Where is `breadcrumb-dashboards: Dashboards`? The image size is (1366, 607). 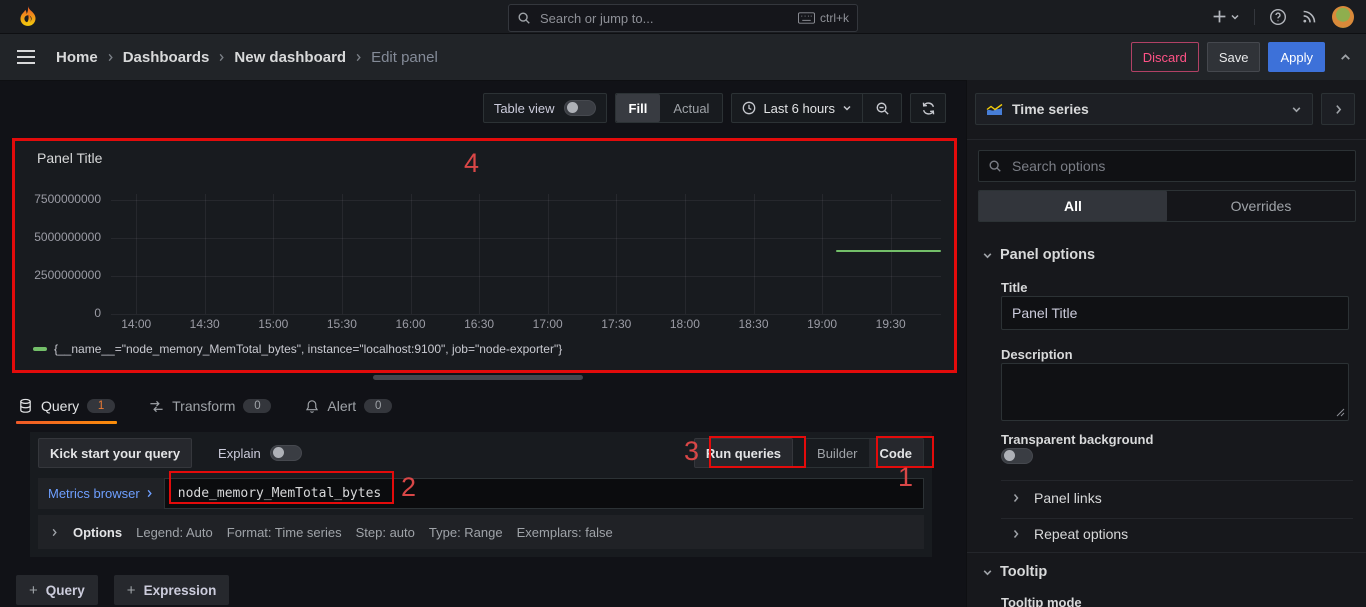 breadcrumb-dashboards: Dashboards is located at coordinates (166, 57).